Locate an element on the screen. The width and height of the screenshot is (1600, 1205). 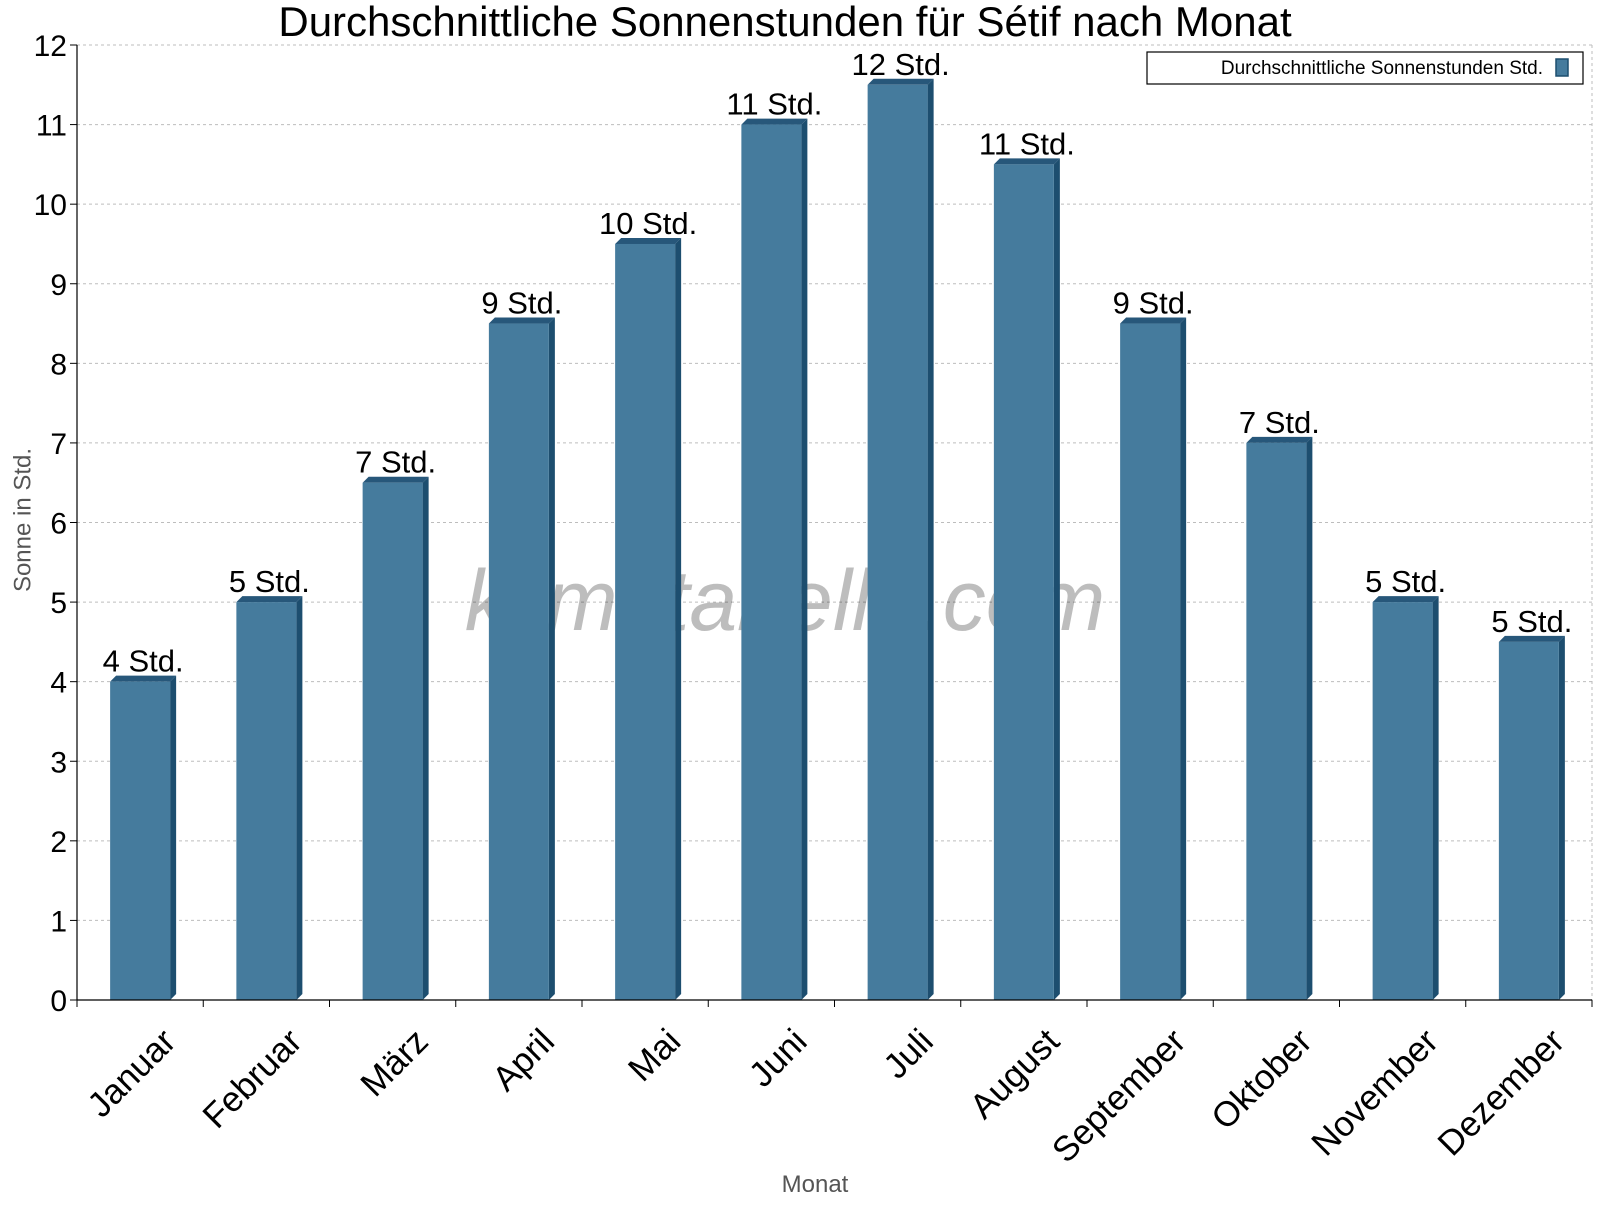
bar-februar is located at coordinates (269, 798).